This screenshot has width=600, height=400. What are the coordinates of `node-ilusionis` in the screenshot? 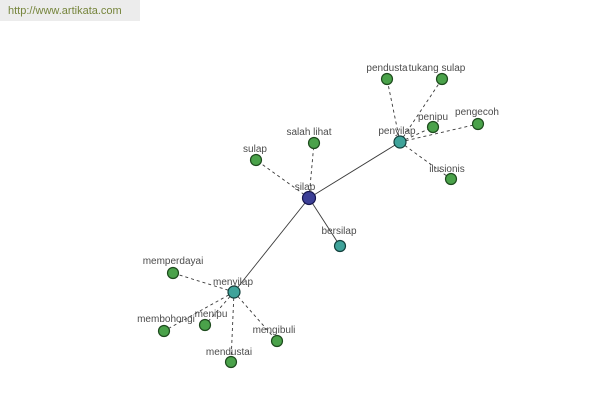 It's located at (451, 179).